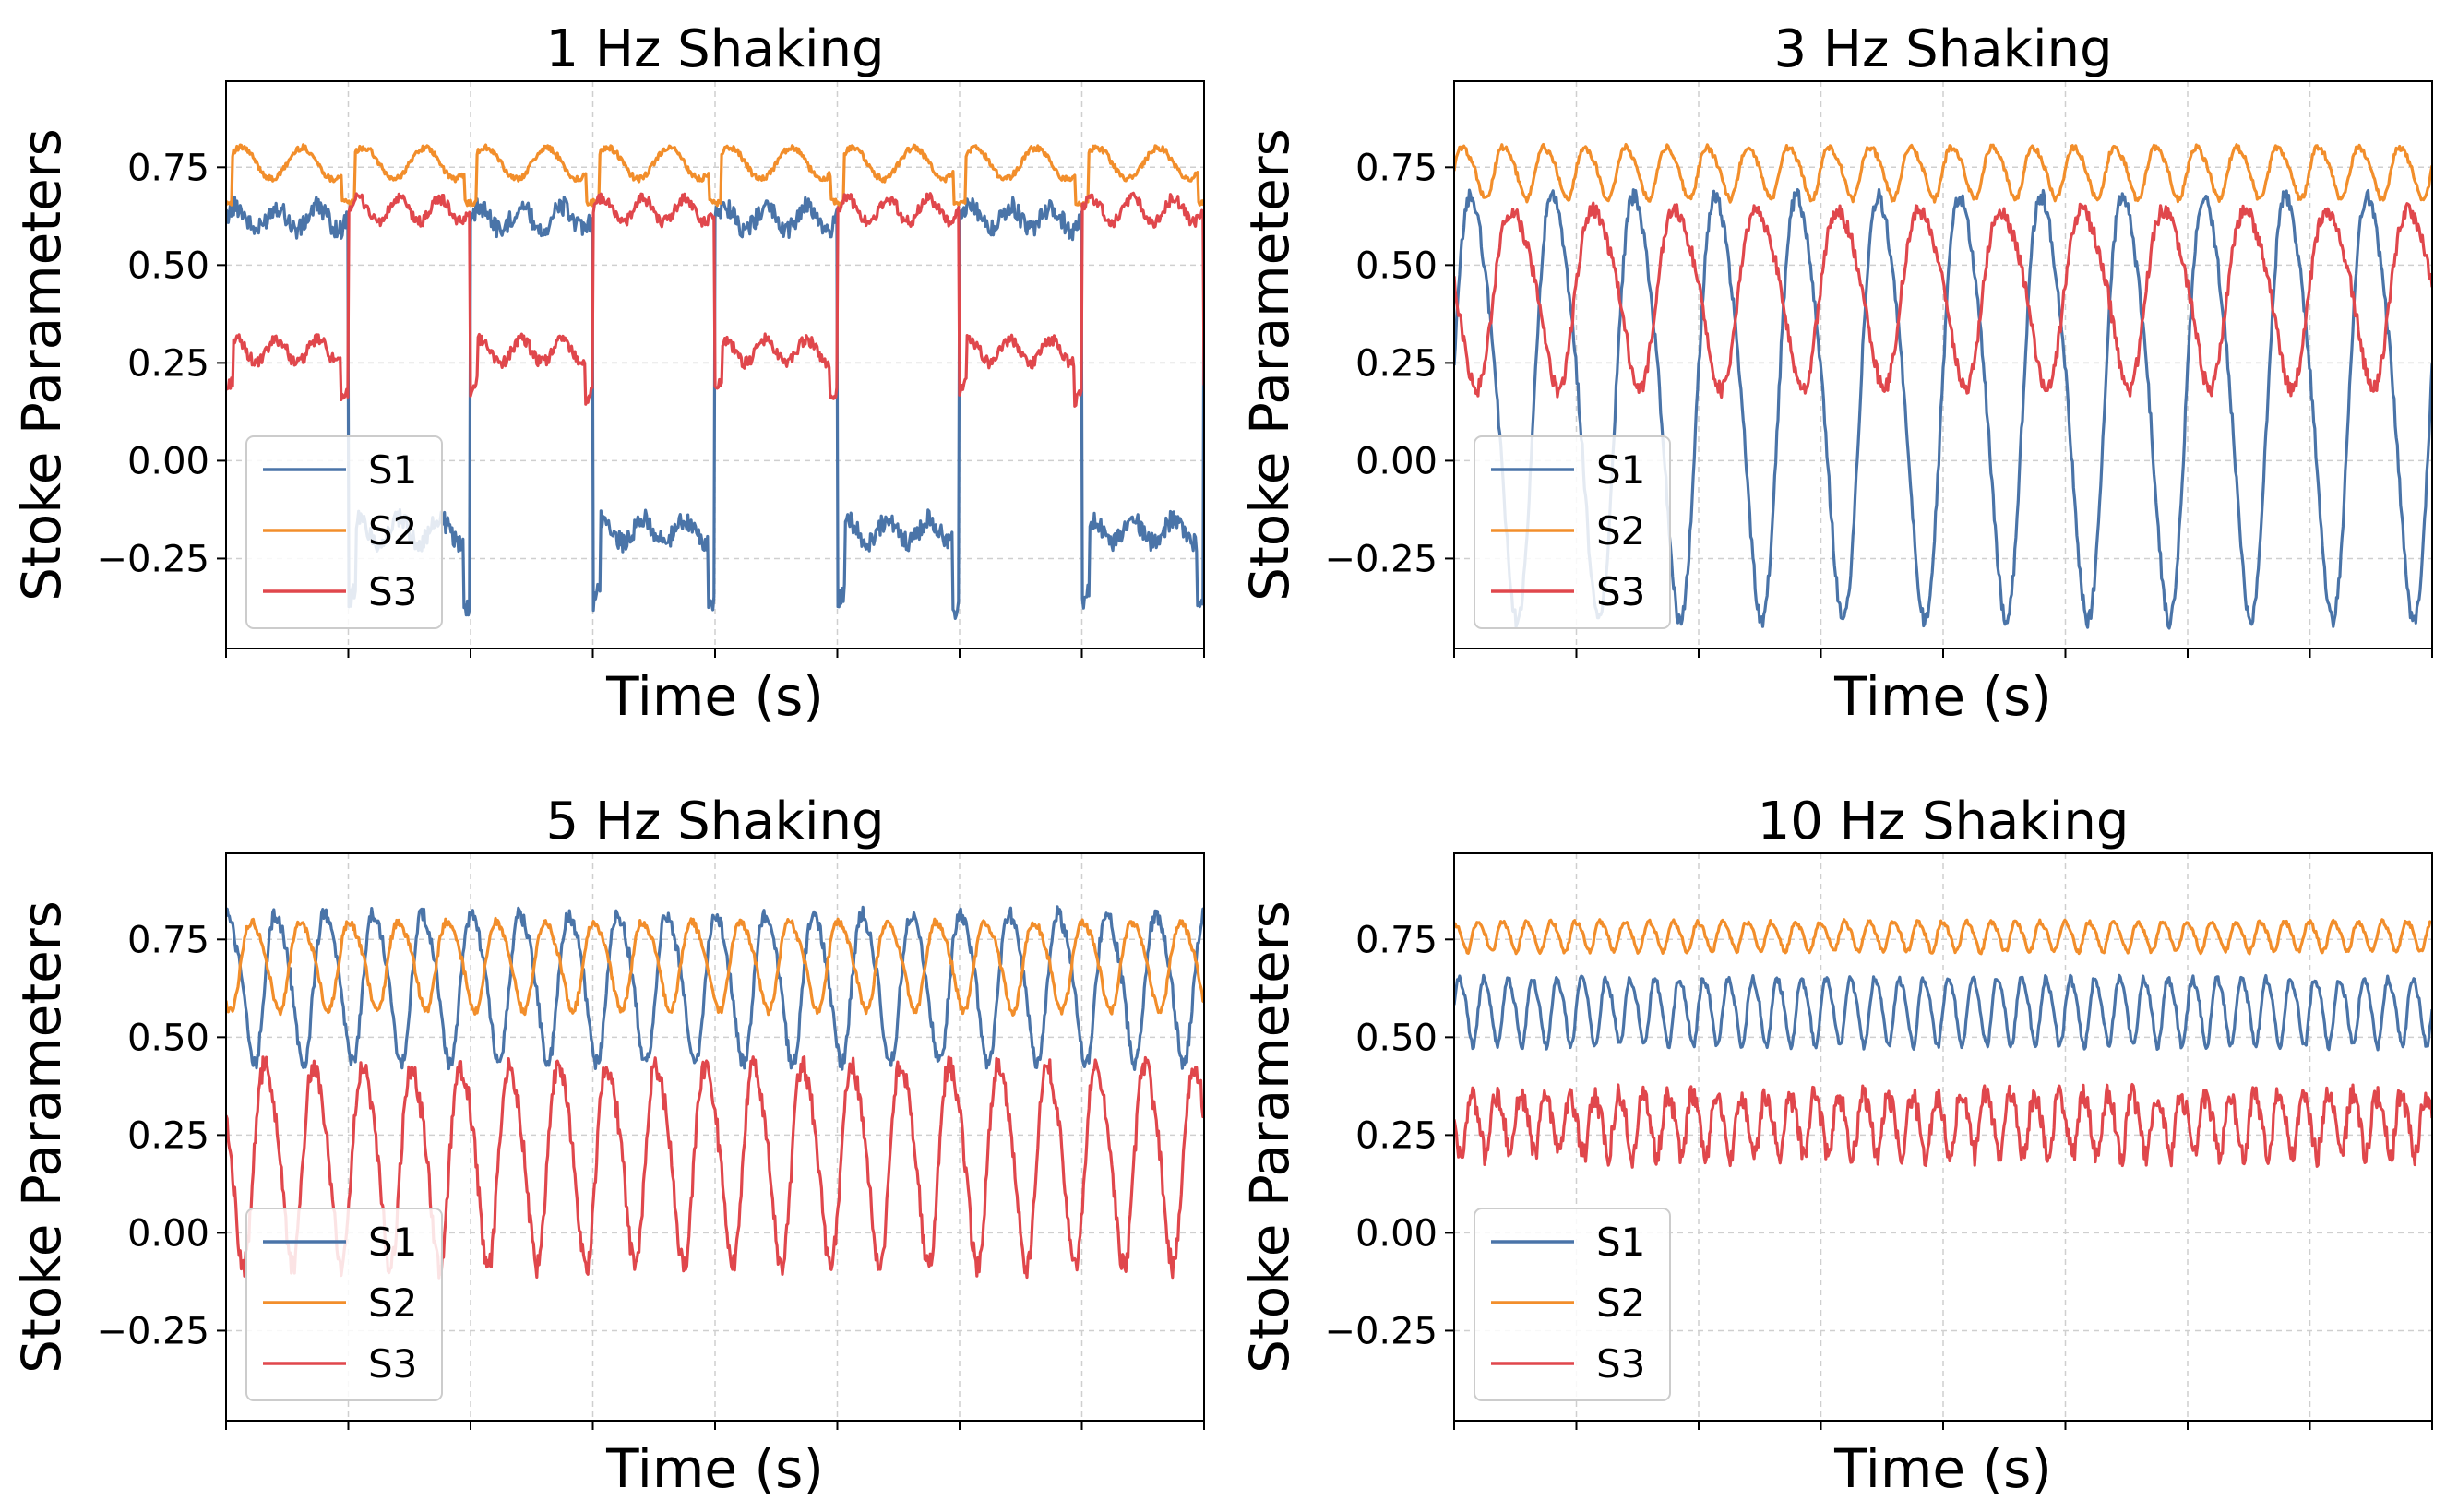 The image size is (2458, 1512). I want to click on chart-title: 10 Hz Shaking, so click(1944, 821).